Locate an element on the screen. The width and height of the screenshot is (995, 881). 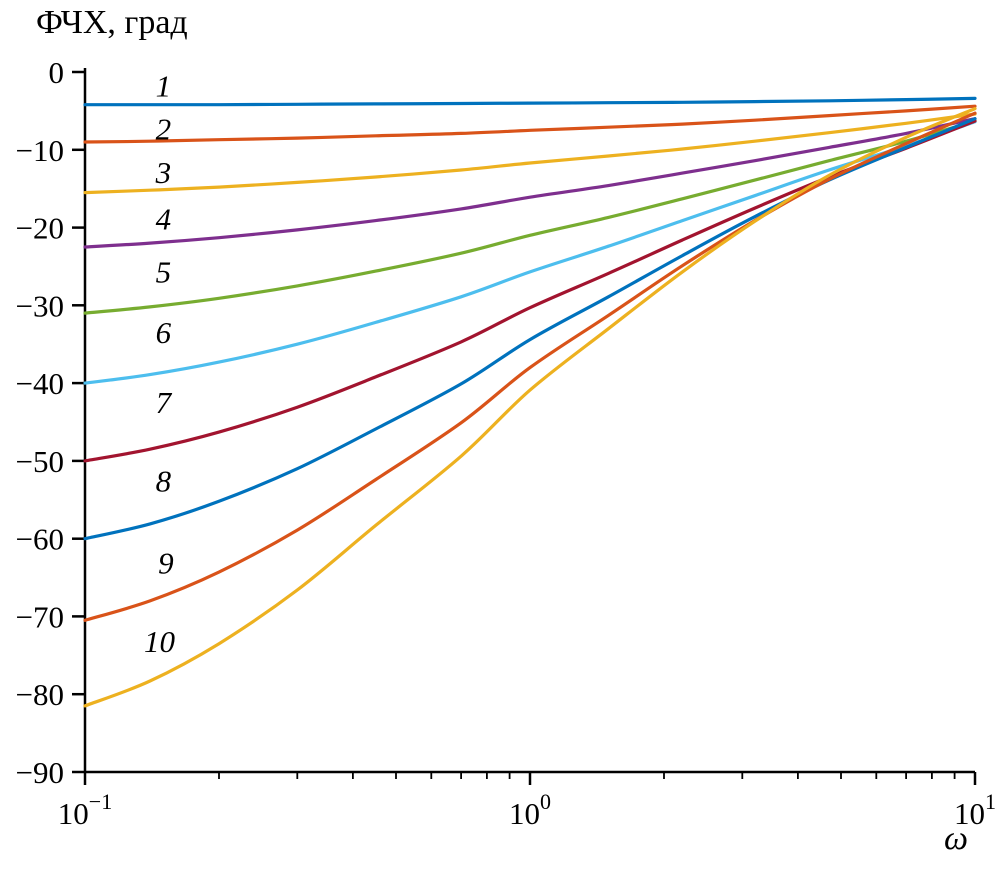
curve-label-2: 2 is located at coordinates (164, 128).